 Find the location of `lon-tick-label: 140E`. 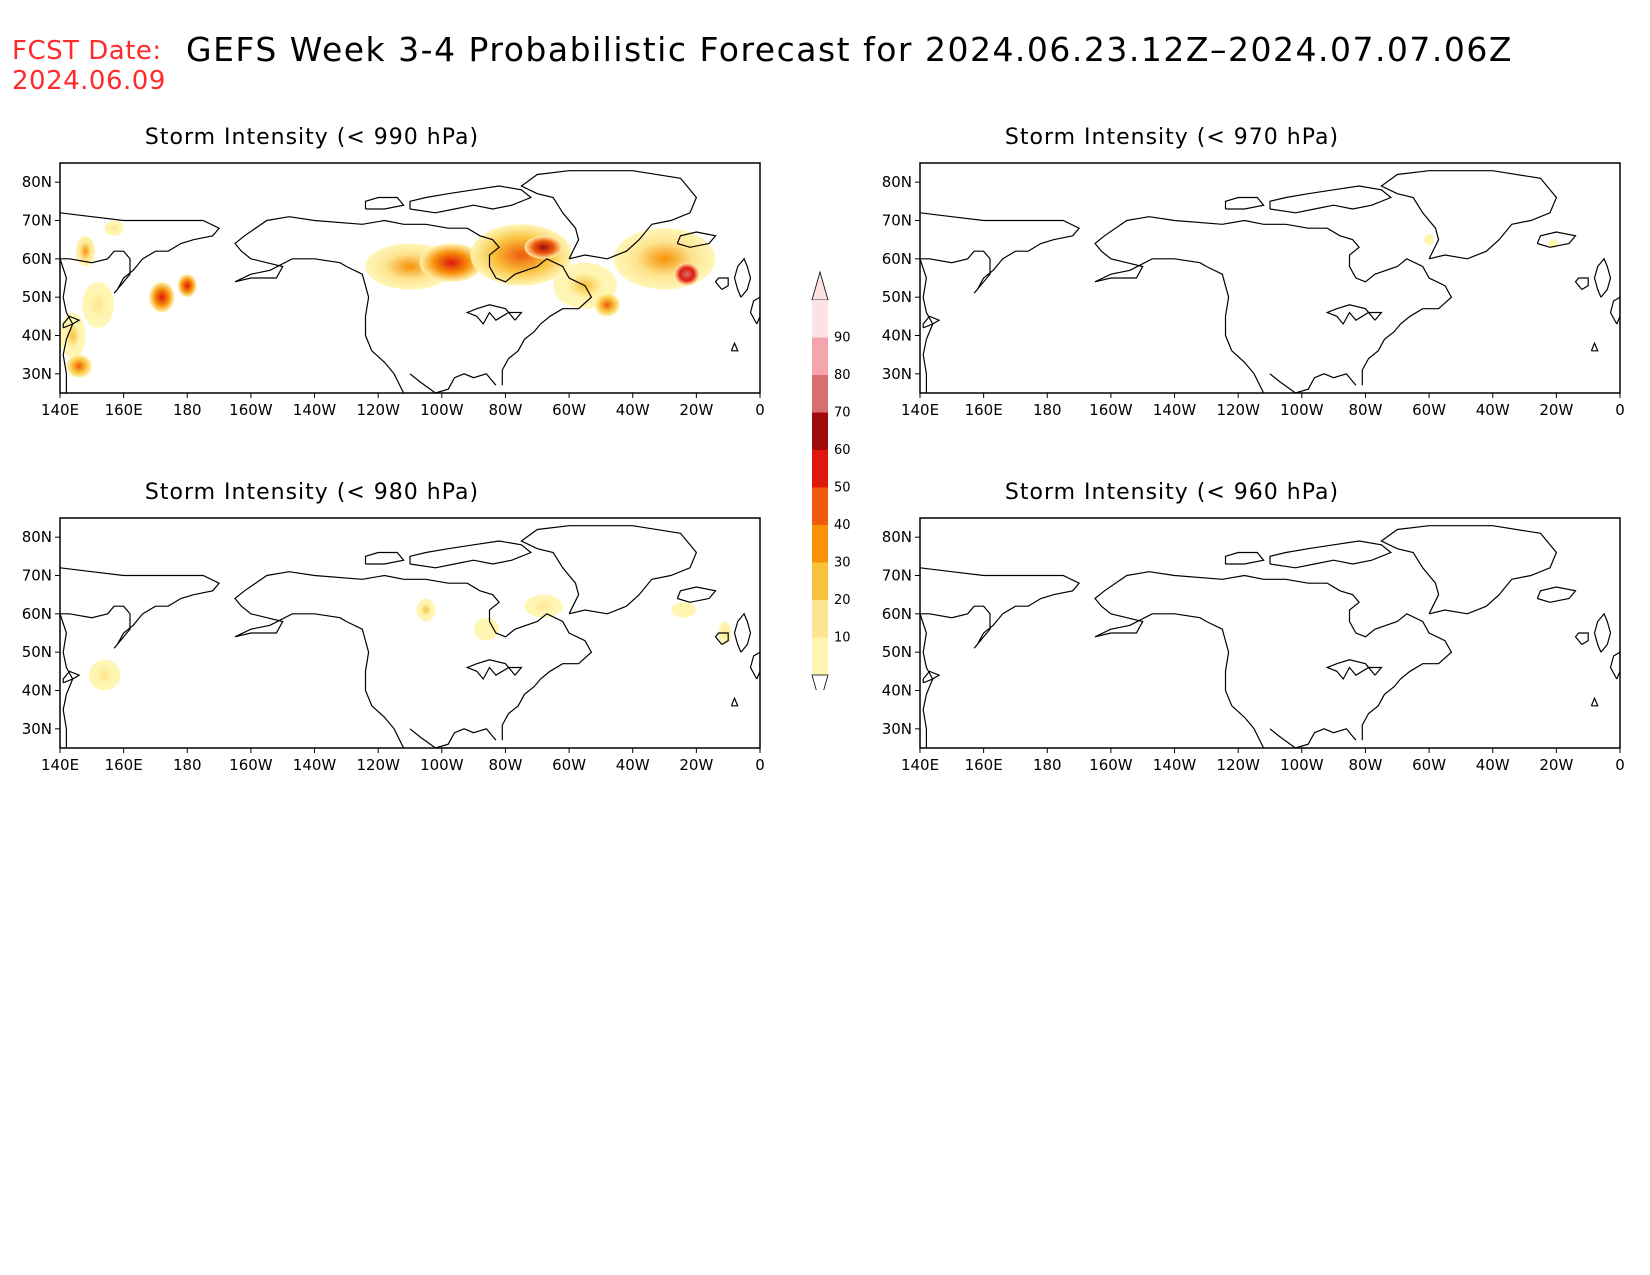

lon-tick-label: 140E is located at coordinates (60, 410).